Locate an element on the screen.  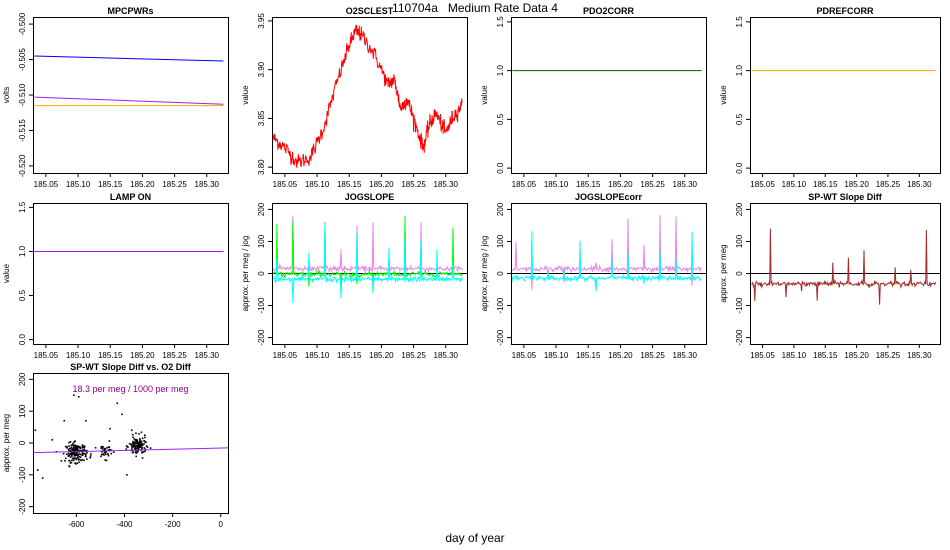
x-tick-label: -400 is located at coordinates (124, 524).